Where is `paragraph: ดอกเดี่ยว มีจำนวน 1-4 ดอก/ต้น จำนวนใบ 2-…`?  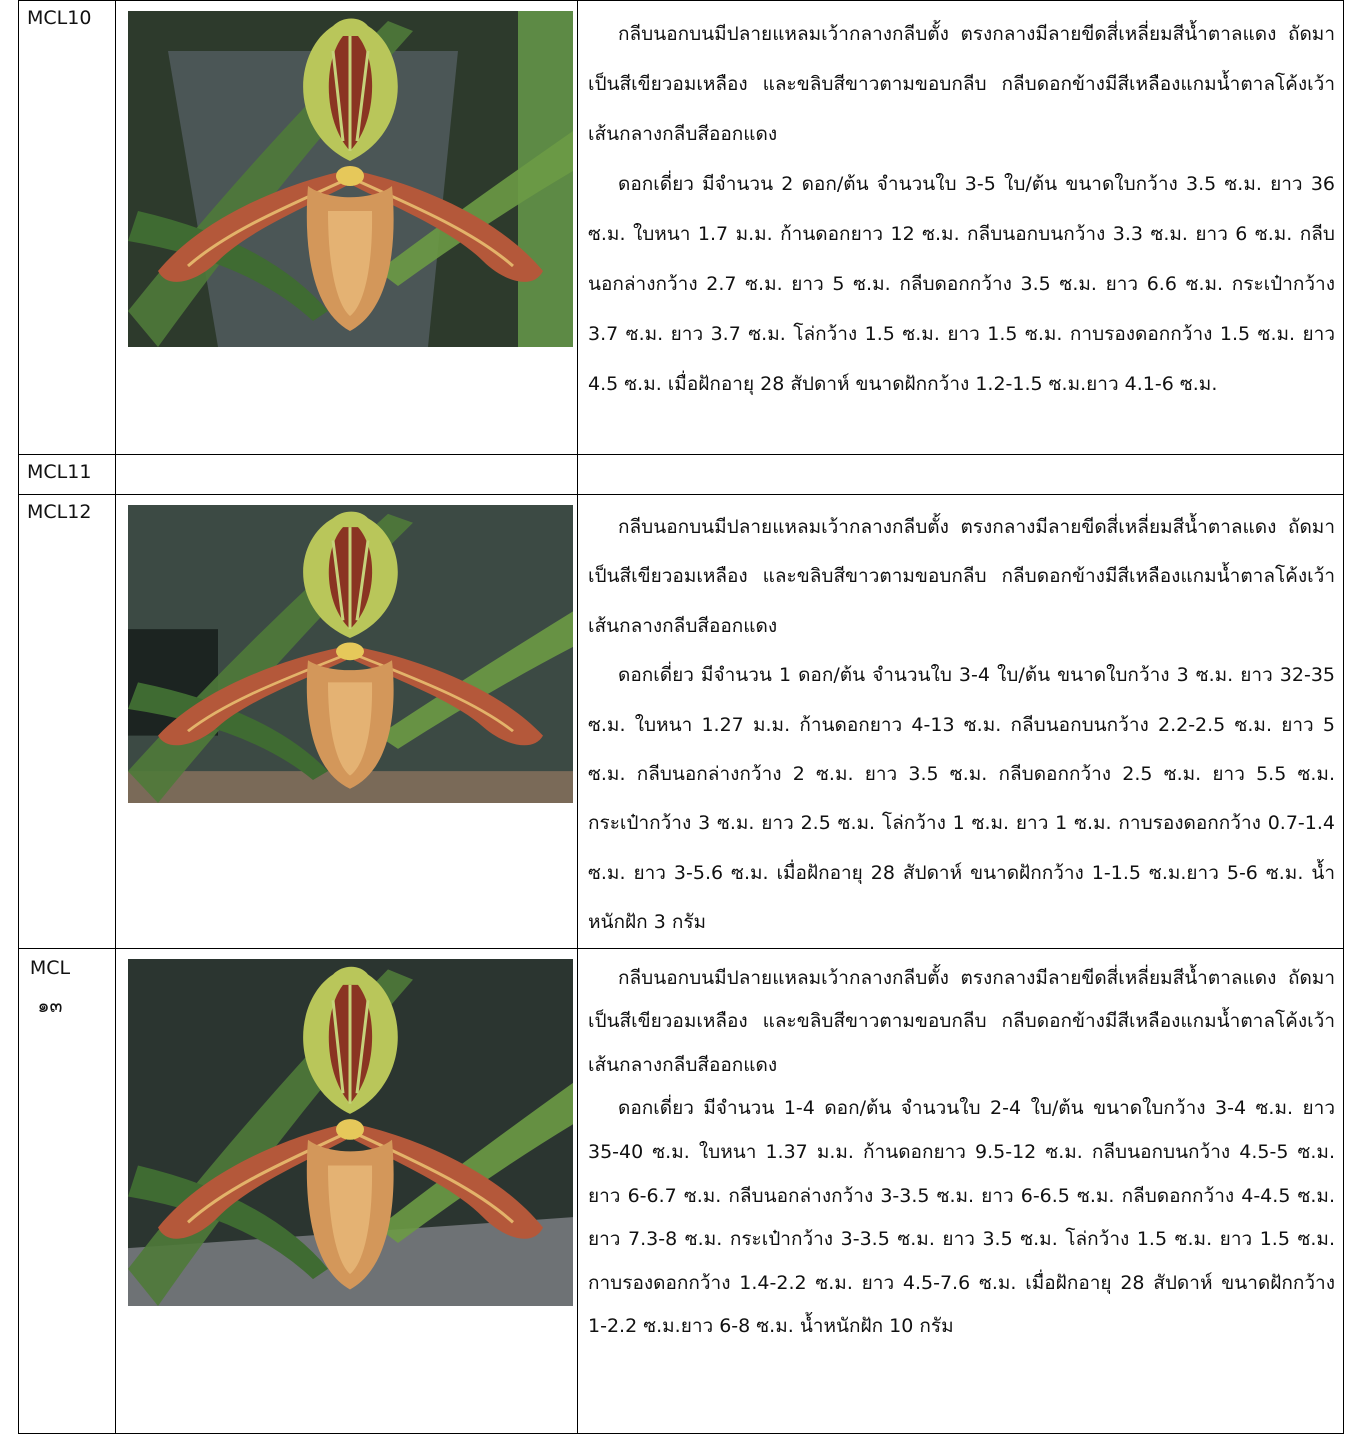 paragraph: ดอกเดี่ยว มีจำนวน 1-4 ดอก/ต้น จำนวนใบ 2-… is located at coordinates (961, 1217).